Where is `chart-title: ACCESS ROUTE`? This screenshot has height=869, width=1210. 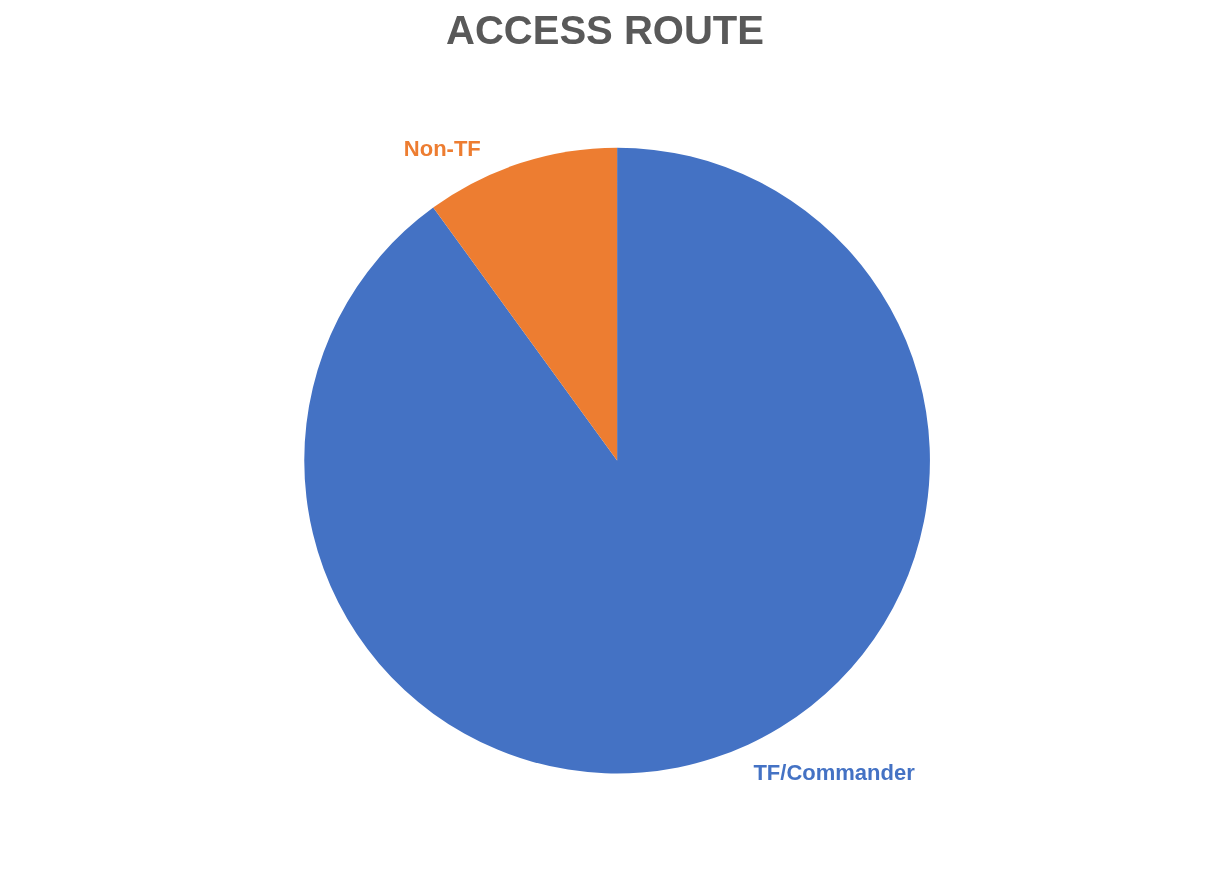
chart-title: ACCESS ROUTE is located at coordinates (605, 30).